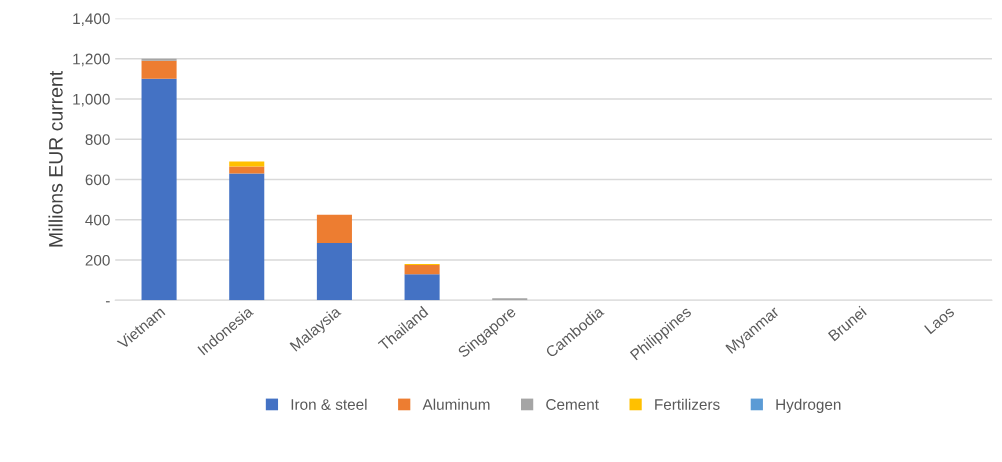 The height and width of the screenshot is (462, 1002). I want to click on y-tick-label: 1,200, so click(91, 60).